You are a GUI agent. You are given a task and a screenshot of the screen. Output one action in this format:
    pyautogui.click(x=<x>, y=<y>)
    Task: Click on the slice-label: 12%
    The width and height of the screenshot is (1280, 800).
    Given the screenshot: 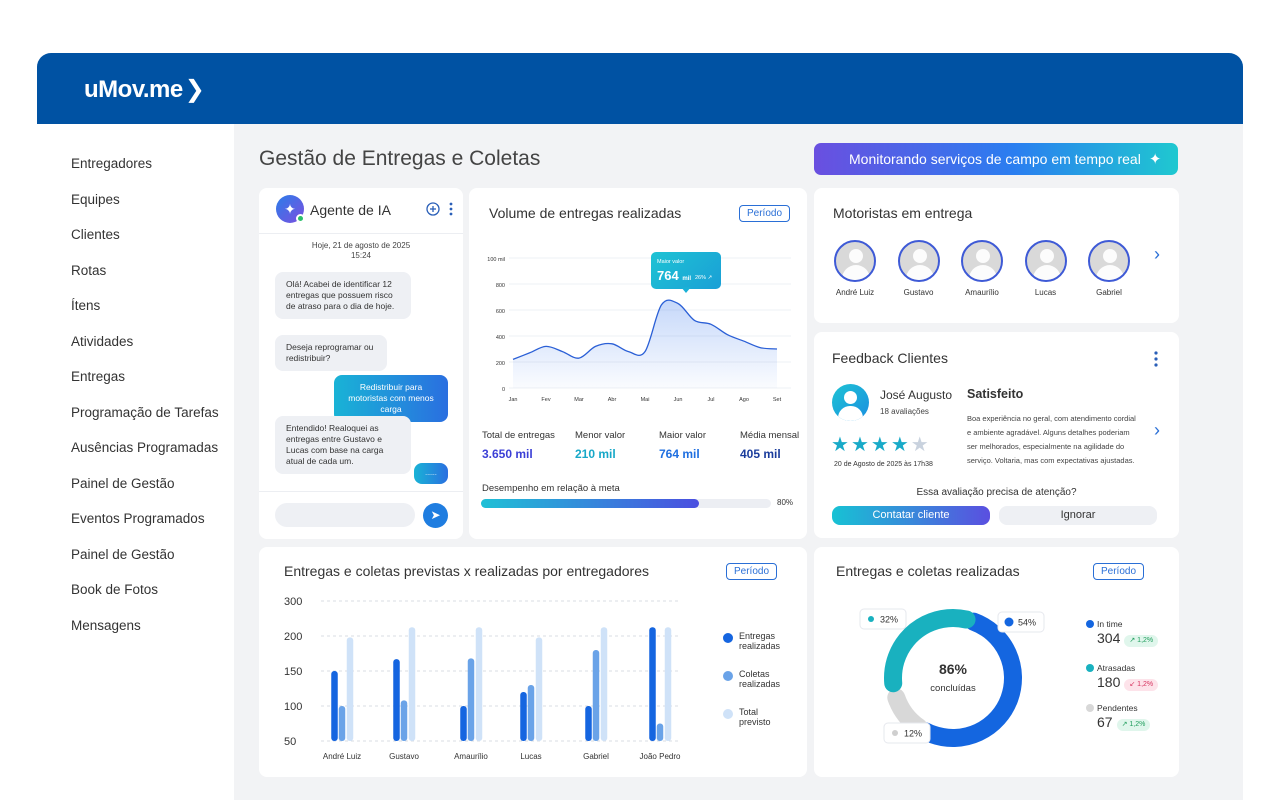 What is the action you would take?
    pyautogui.click(x=913, y=734)
    